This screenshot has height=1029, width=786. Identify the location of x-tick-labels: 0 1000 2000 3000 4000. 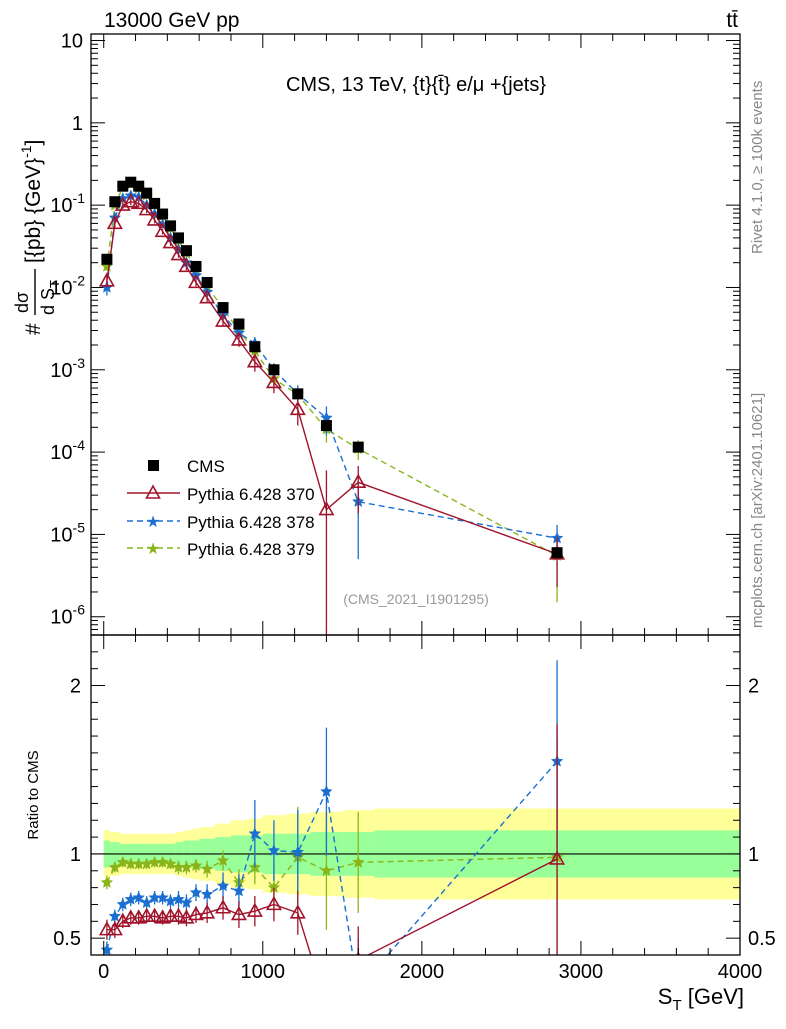
(430, 972).